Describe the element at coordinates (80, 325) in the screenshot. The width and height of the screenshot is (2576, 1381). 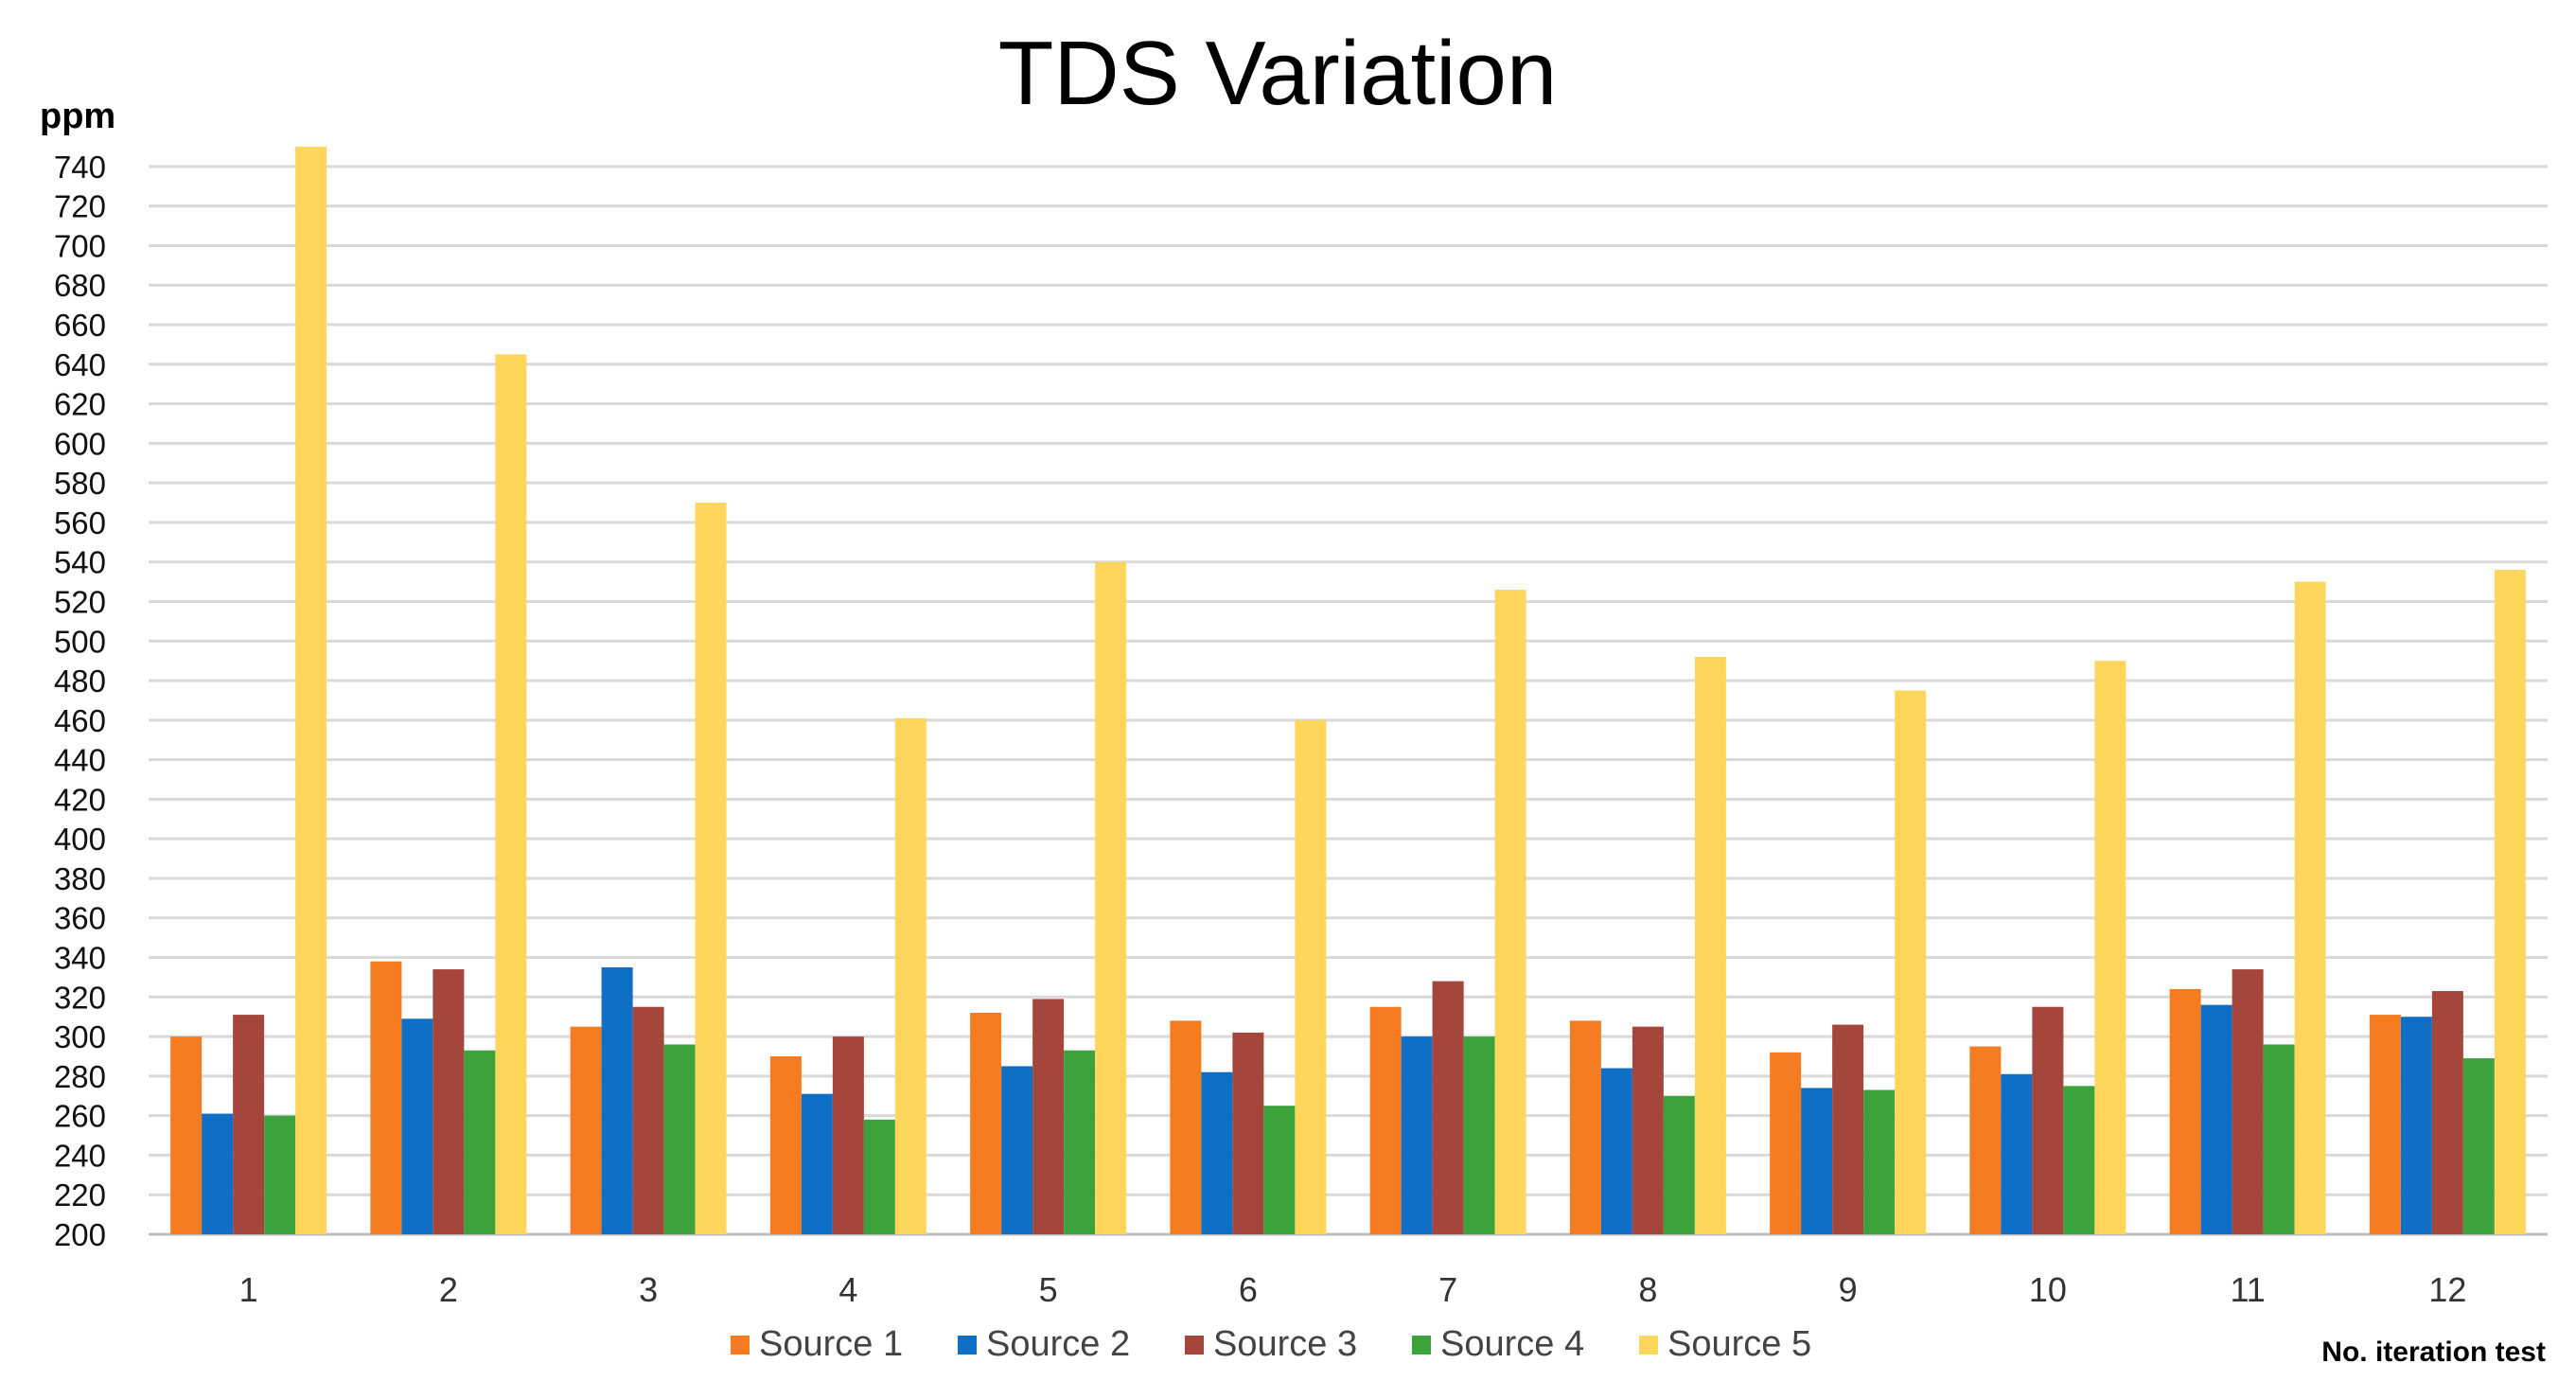
I see `y-tick-label: 660` at that location.